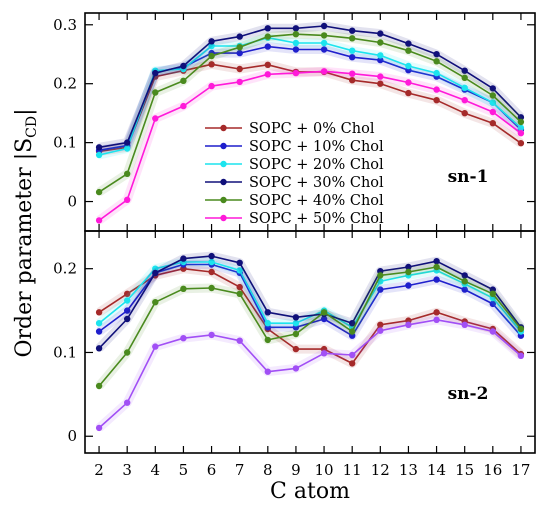 The image size is (550, 508). I want to click on legend-item-sopc-50-chol: SOPC + 50% Chol, so click(294, 219).